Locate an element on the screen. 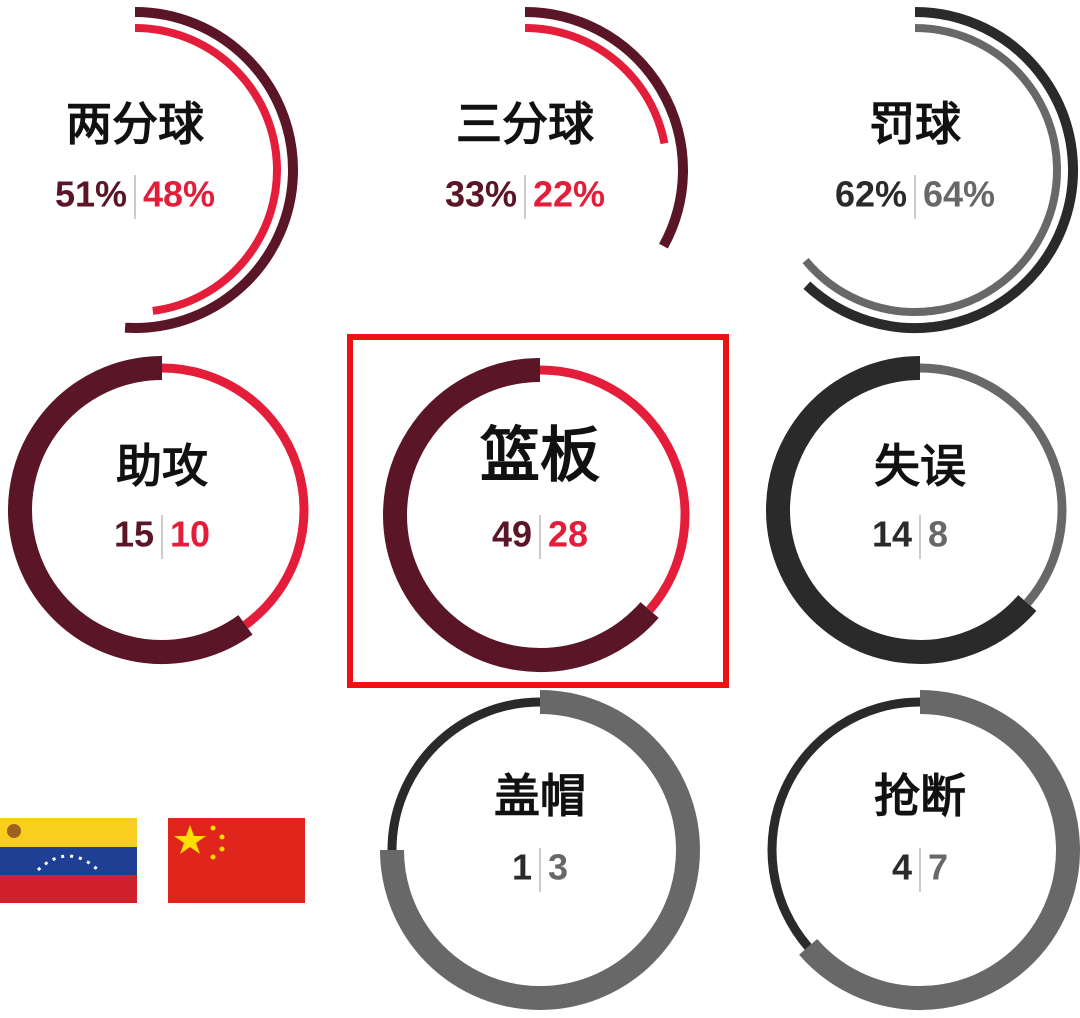 This screenshot has height=1018, width=1080. panel-title: 盖帽 is located at coordinates (540, 796).